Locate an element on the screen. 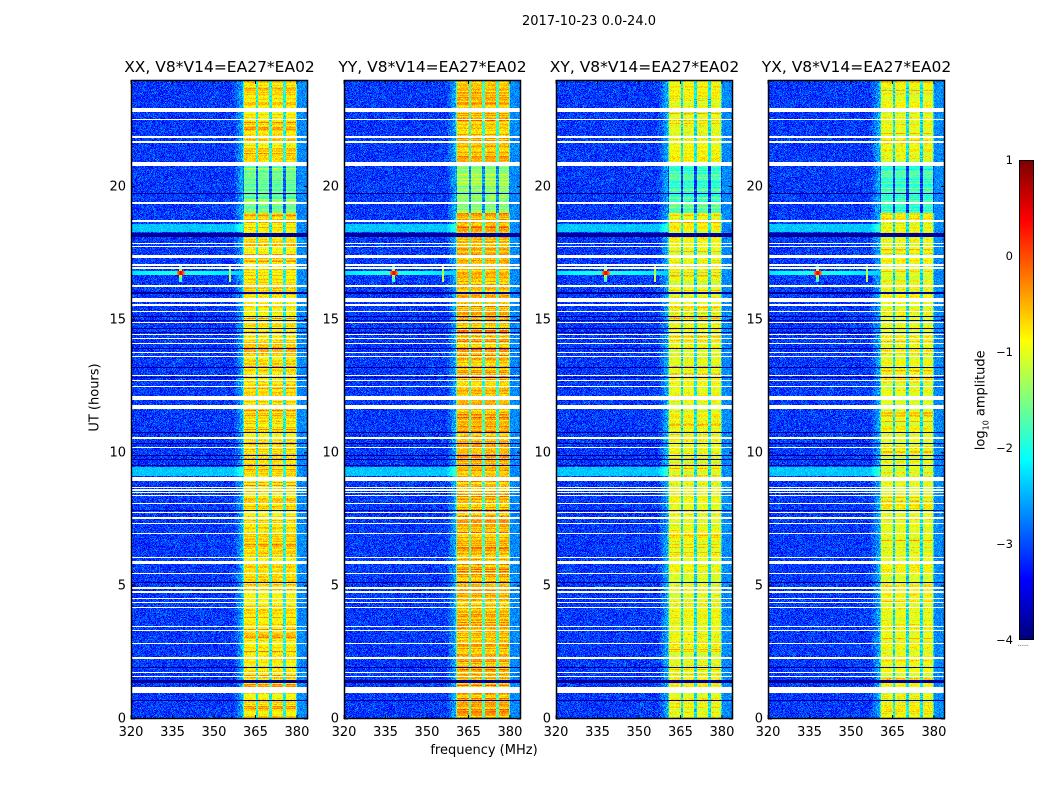  colorbar-tick-label: −3 is located at coordinates (1004, 544).